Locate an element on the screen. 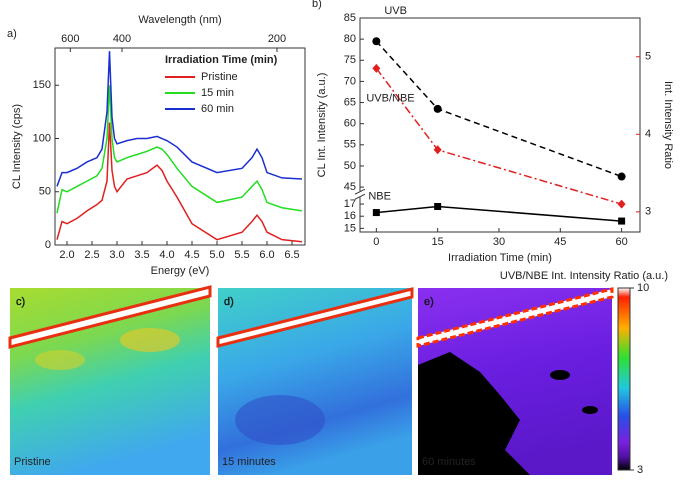 The width and height of the screenshot is (680, 481). y-tick-label: 70 is located at coordinates (350, 81).